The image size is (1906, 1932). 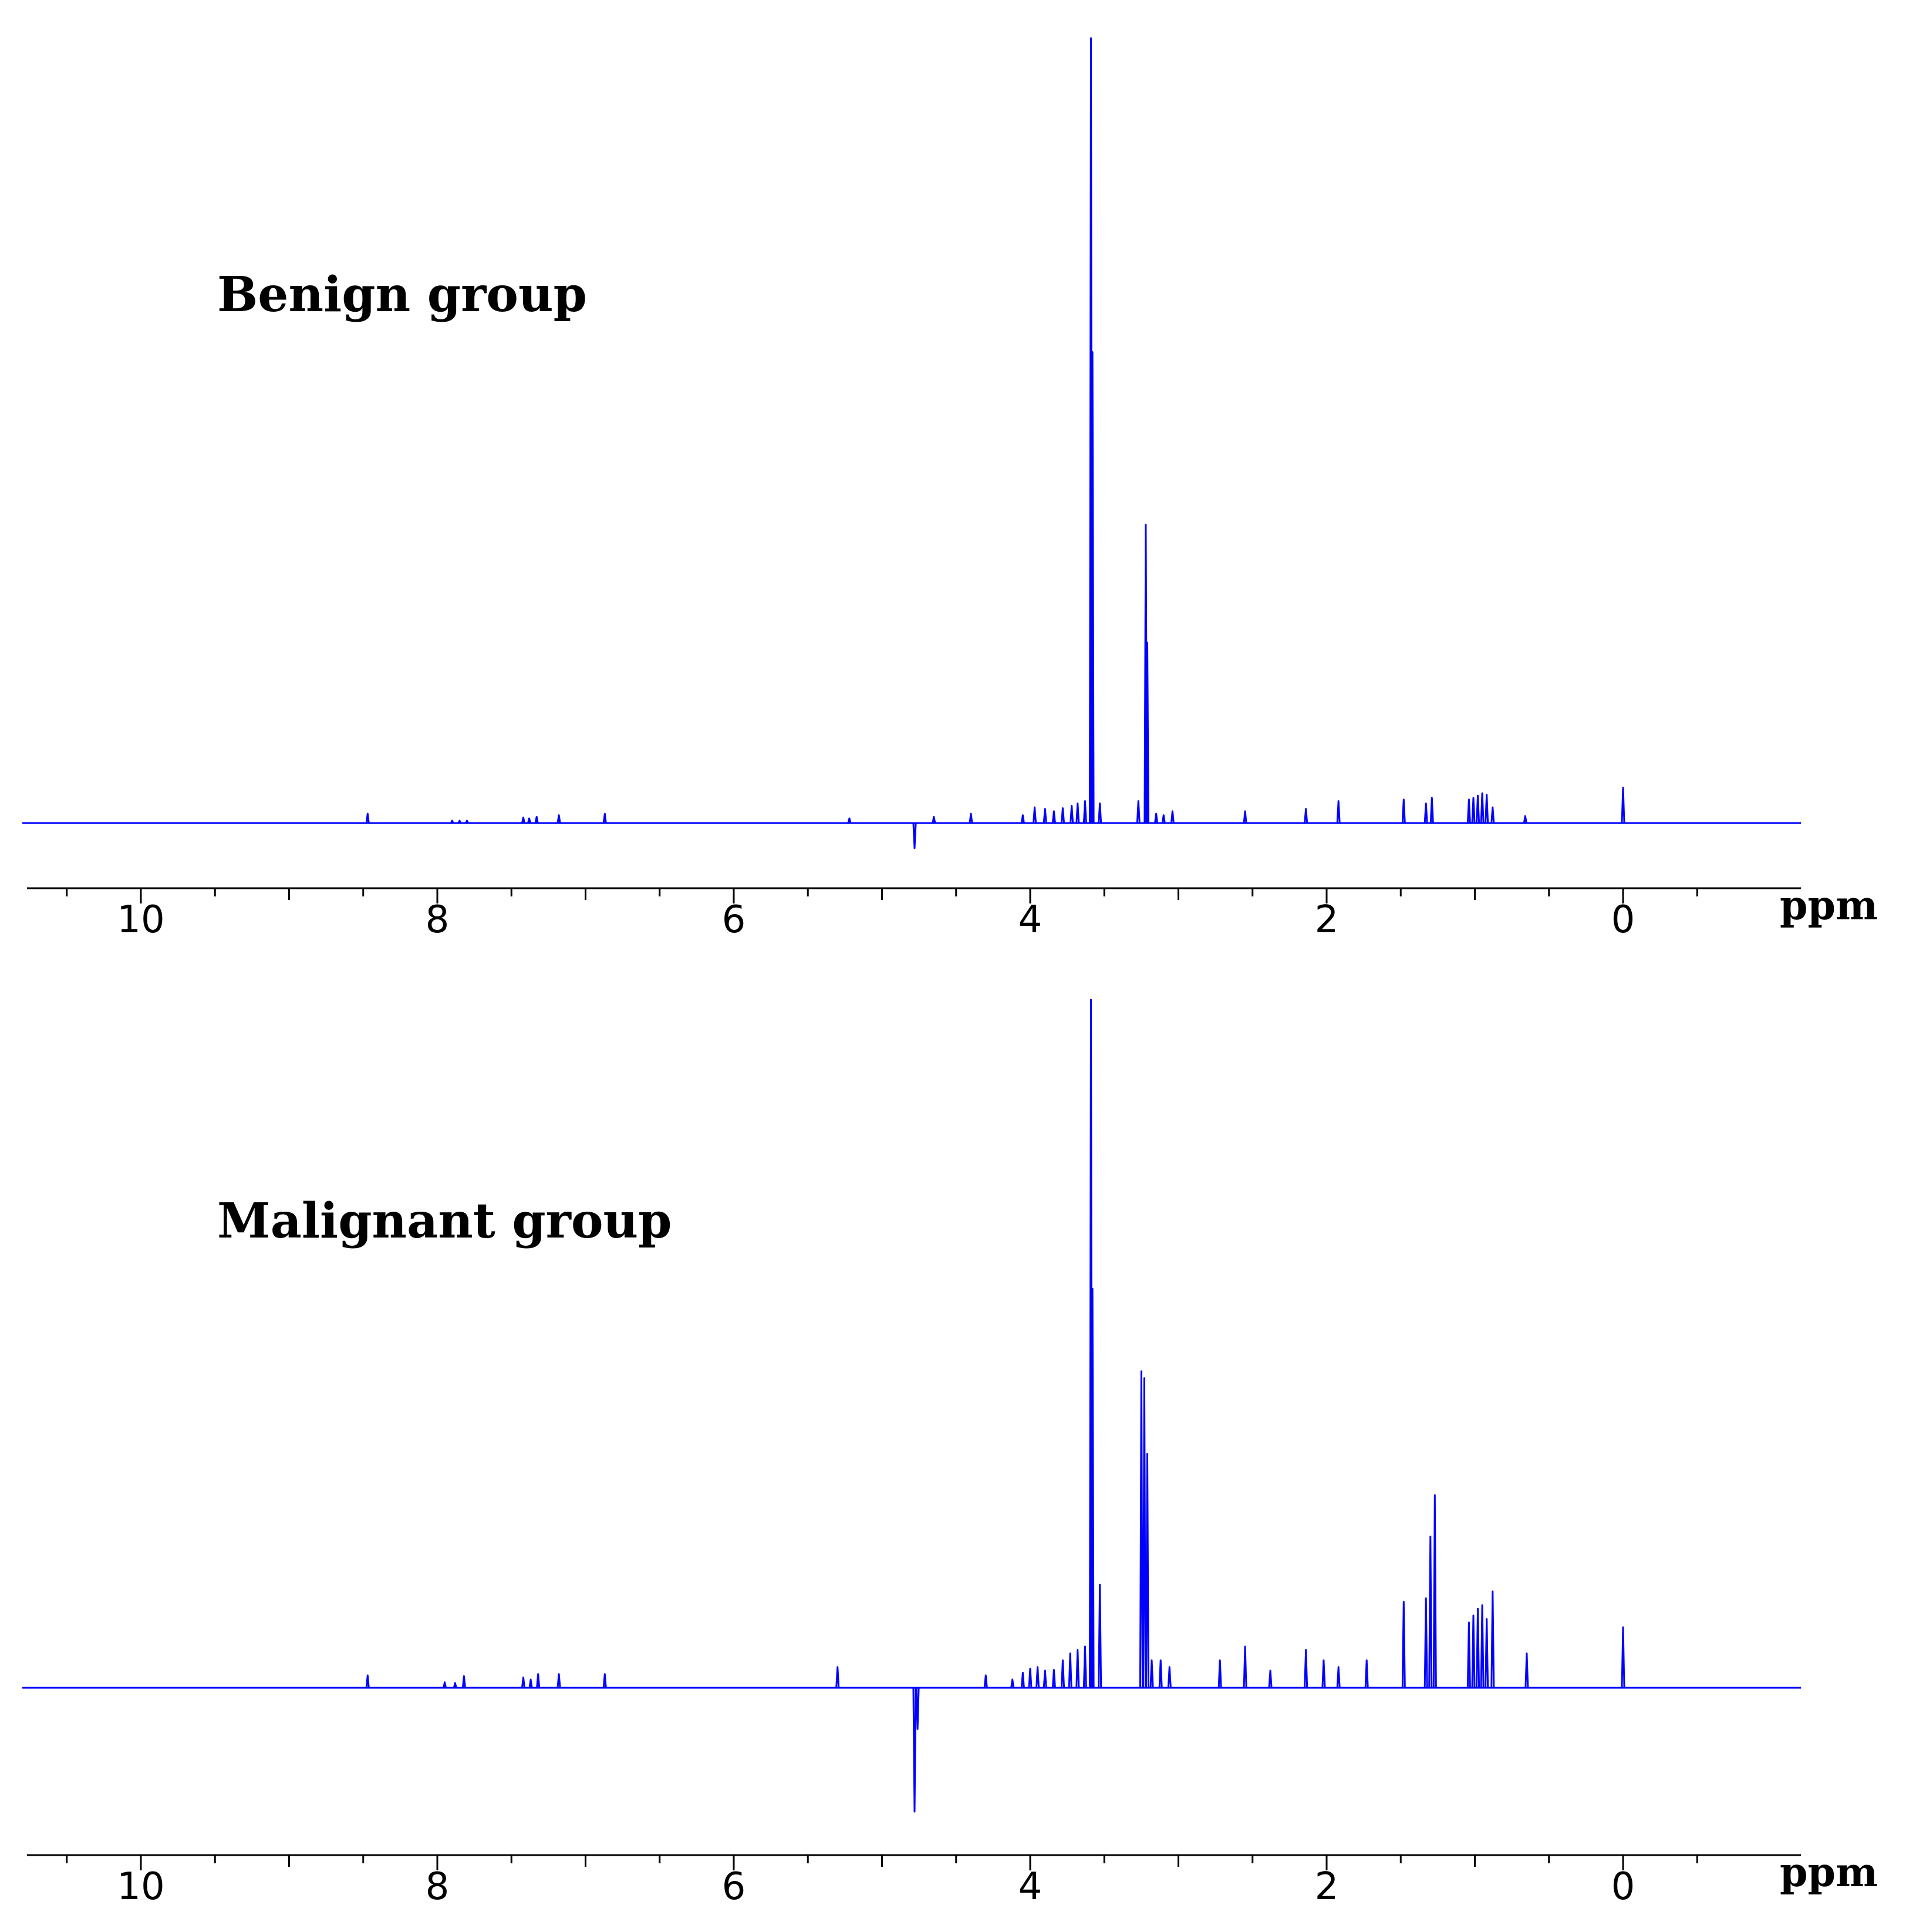 I want to click on benign-x-unit-label: ppm, so click(x=1829, y=905).